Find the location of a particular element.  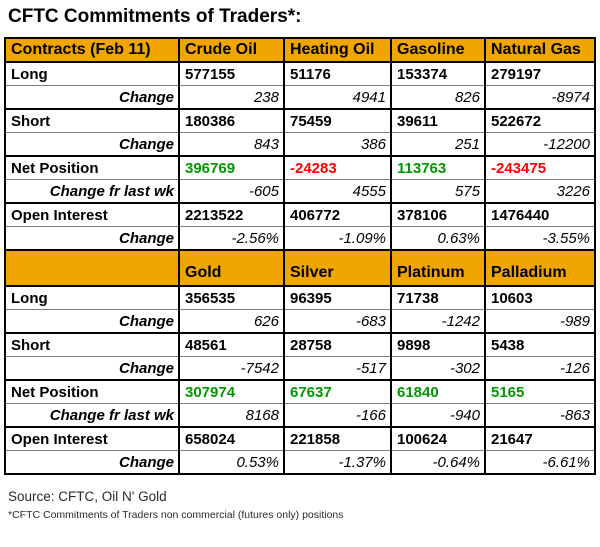

cell-value: 10603 is located at coordinates (539, 297).